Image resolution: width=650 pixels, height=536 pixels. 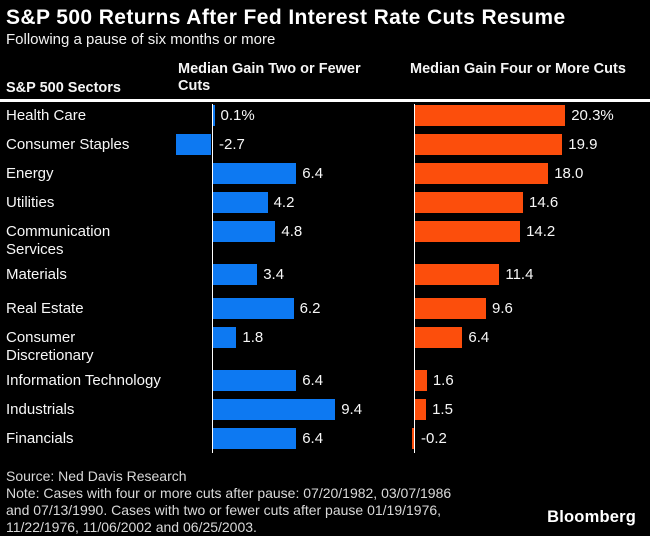 What do you see at coordinates (40, 438) in the screenshot?
I see `sector-label: Financials` at bounding box center [40, 438].